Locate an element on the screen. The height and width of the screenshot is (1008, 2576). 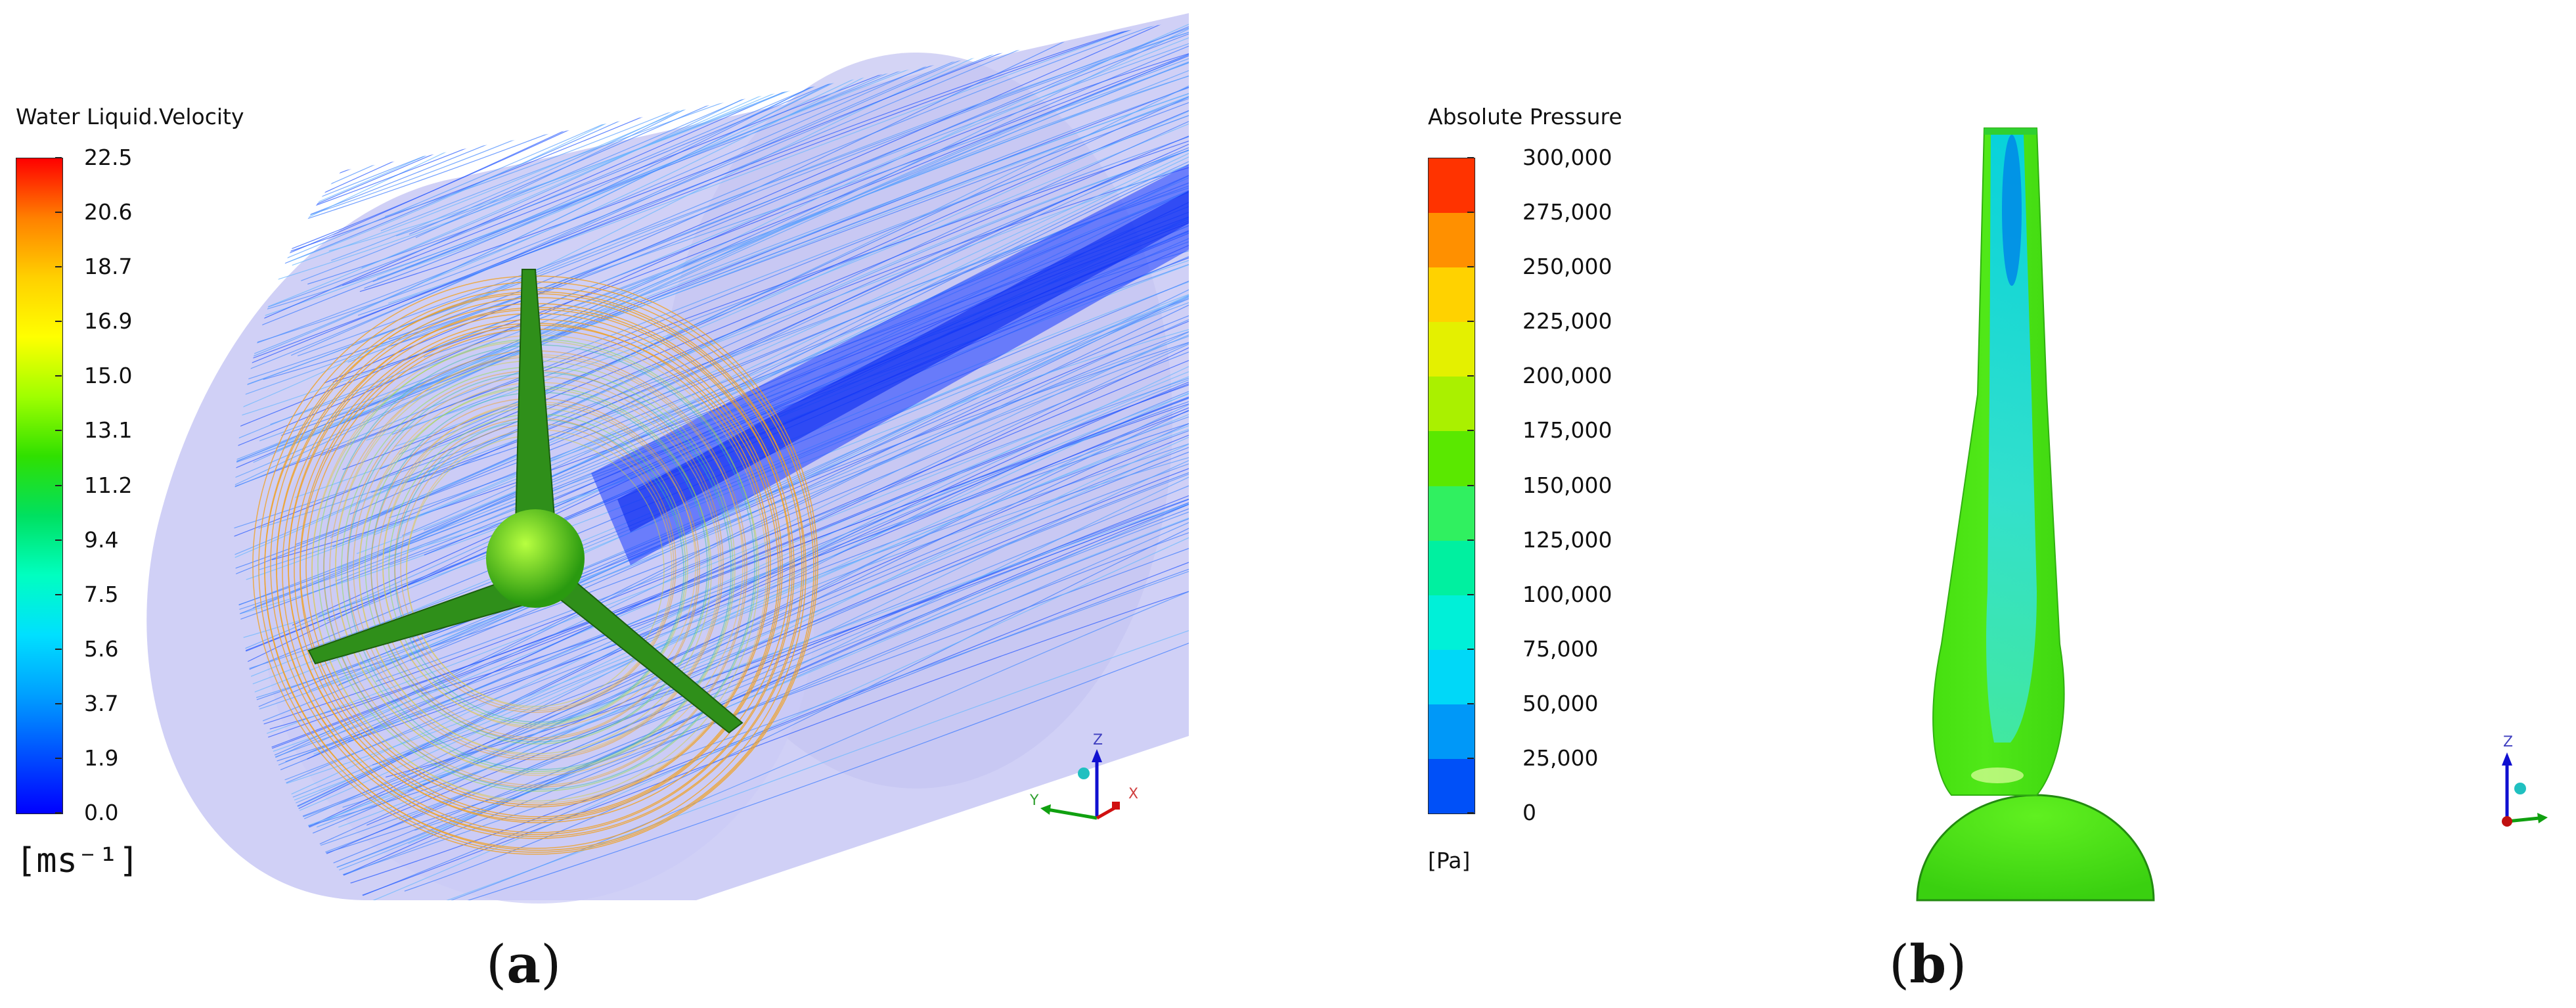
caption-a: (a) is located at coordinates (523, 964).